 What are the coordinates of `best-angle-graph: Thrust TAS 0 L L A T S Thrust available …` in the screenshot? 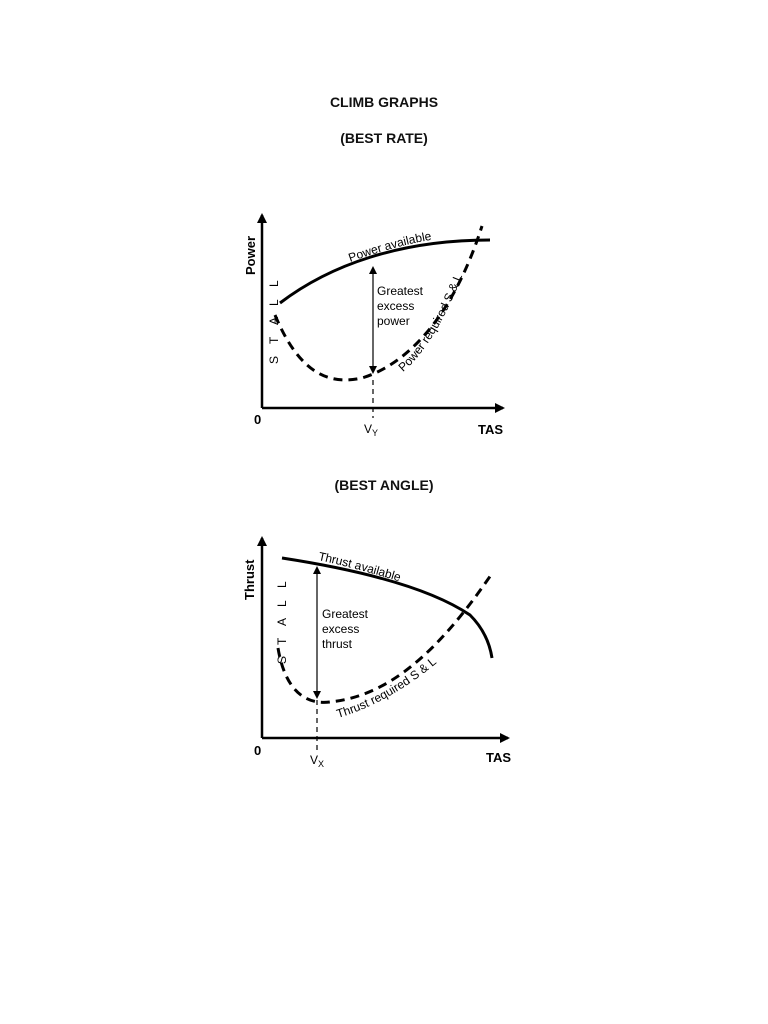 It's located at (376, 652).